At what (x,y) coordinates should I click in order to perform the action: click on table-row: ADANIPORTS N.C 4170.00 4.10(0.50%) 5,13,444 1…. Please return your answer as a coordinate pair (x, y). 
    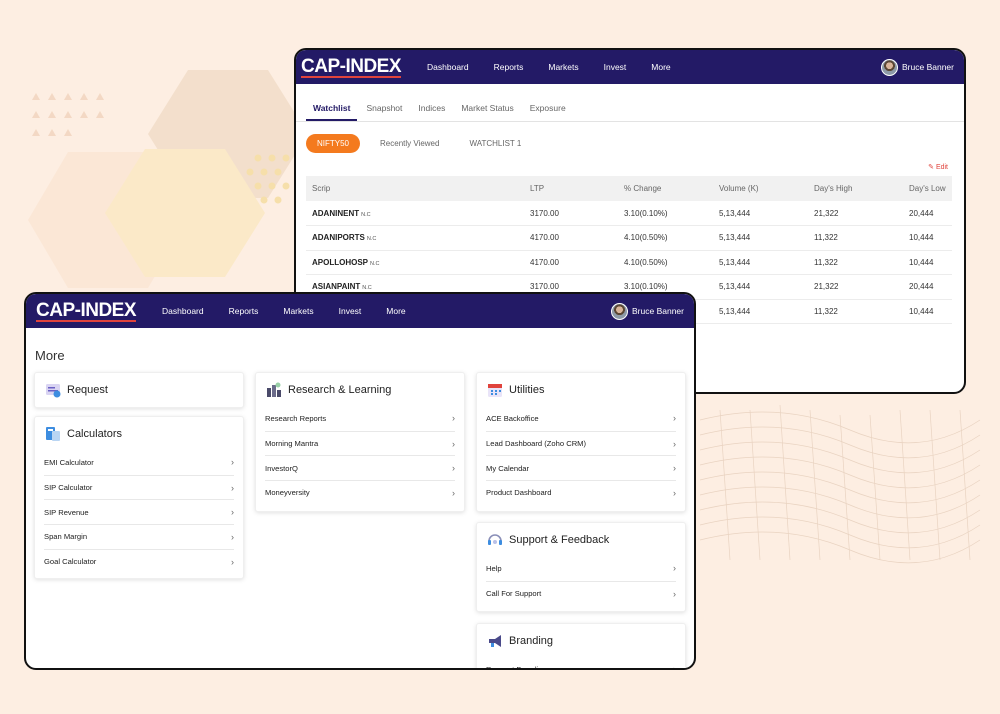
    Looking at the image, I should click on (629, 238).